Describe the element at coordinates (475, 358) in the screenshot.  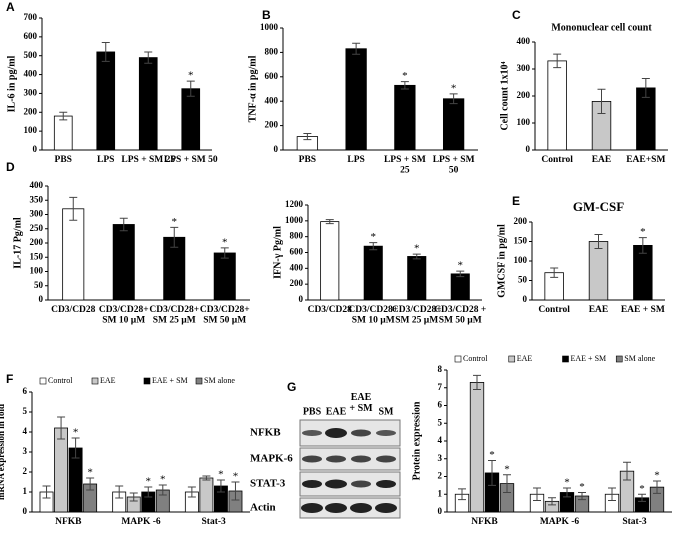
I see `legend-label: Control` at that location.